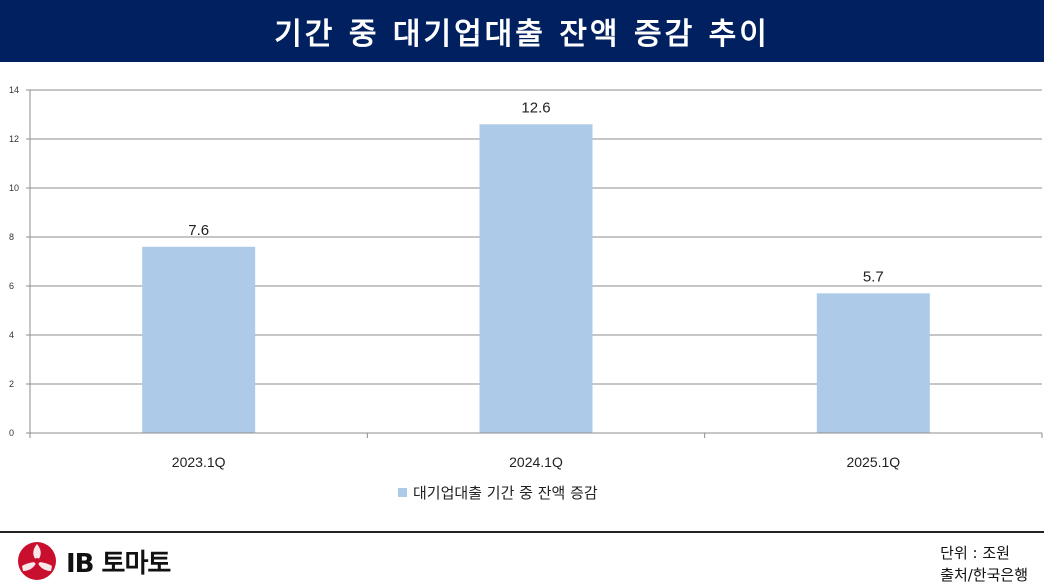 The image size is (1044, 587). What do you see at coordinates (14, 90) in the screenshot?
I see `y-tick-label: 14` at bounding box center [14, 90].